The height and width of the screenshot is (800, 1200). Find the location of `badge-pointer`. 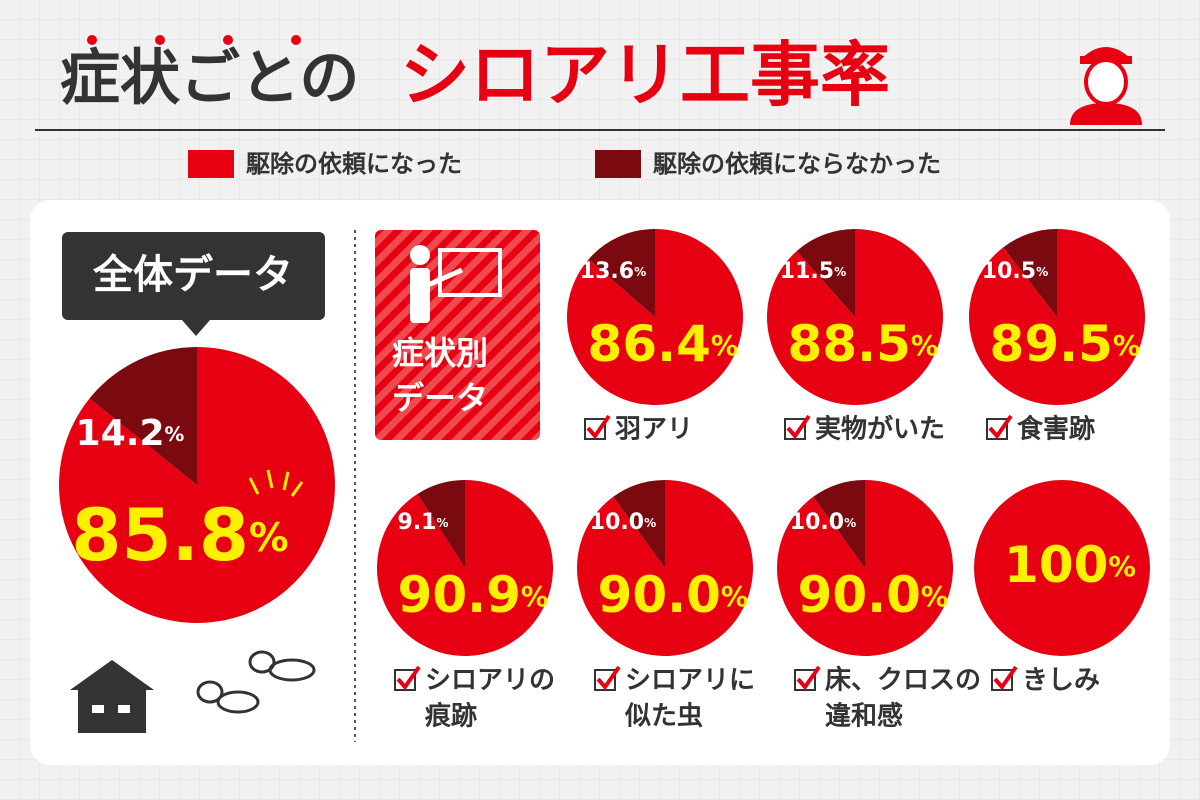

badge-pointer is located at coordinates (196, 328).